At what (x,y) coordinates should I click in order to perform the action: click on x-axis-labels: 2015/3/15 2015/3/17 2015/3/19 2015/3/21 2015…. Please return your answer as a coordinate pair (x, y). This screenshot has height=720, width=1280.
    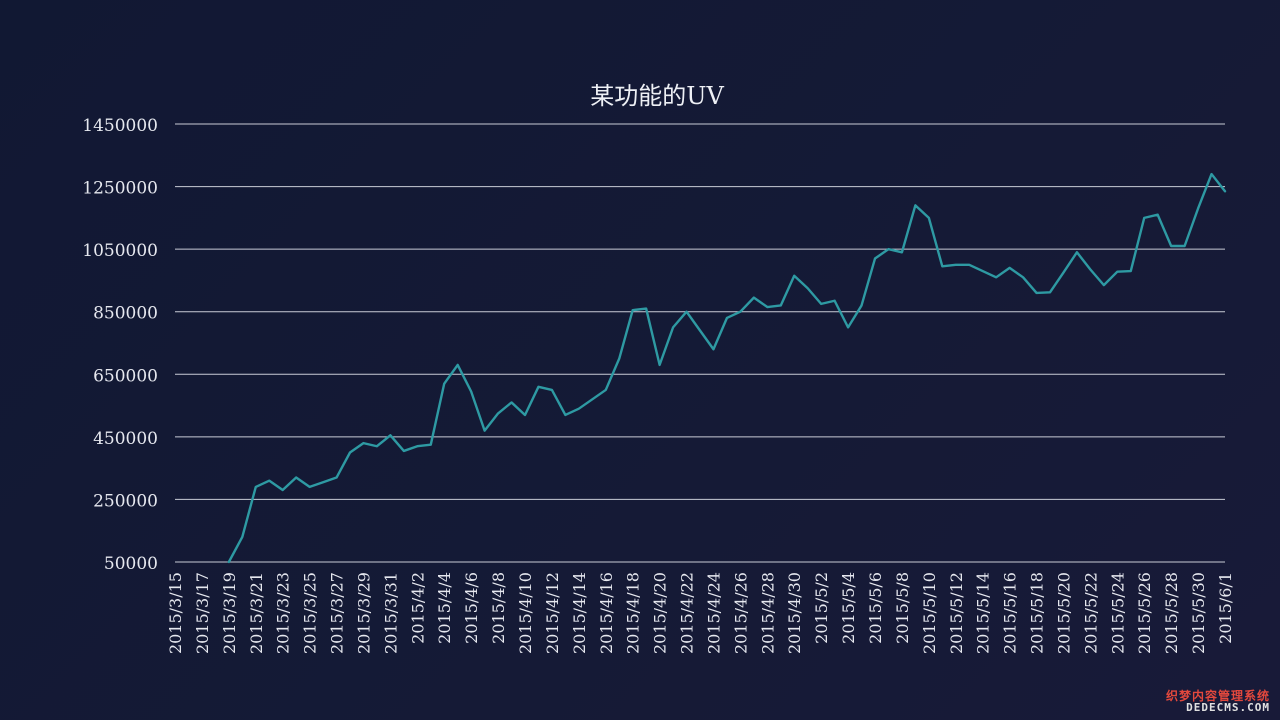
    Looking at the image, I should click on (700, 613).